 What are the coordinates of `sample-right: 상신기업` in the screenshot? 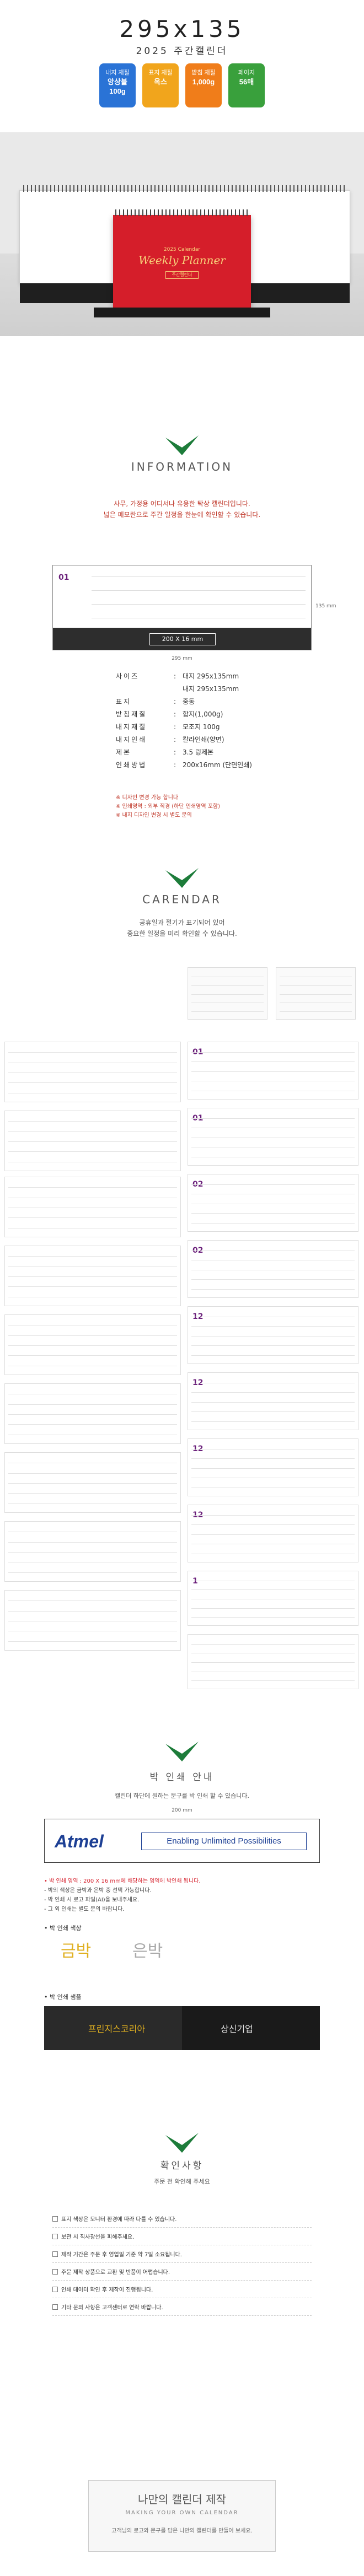 It's located at (251, 2028).